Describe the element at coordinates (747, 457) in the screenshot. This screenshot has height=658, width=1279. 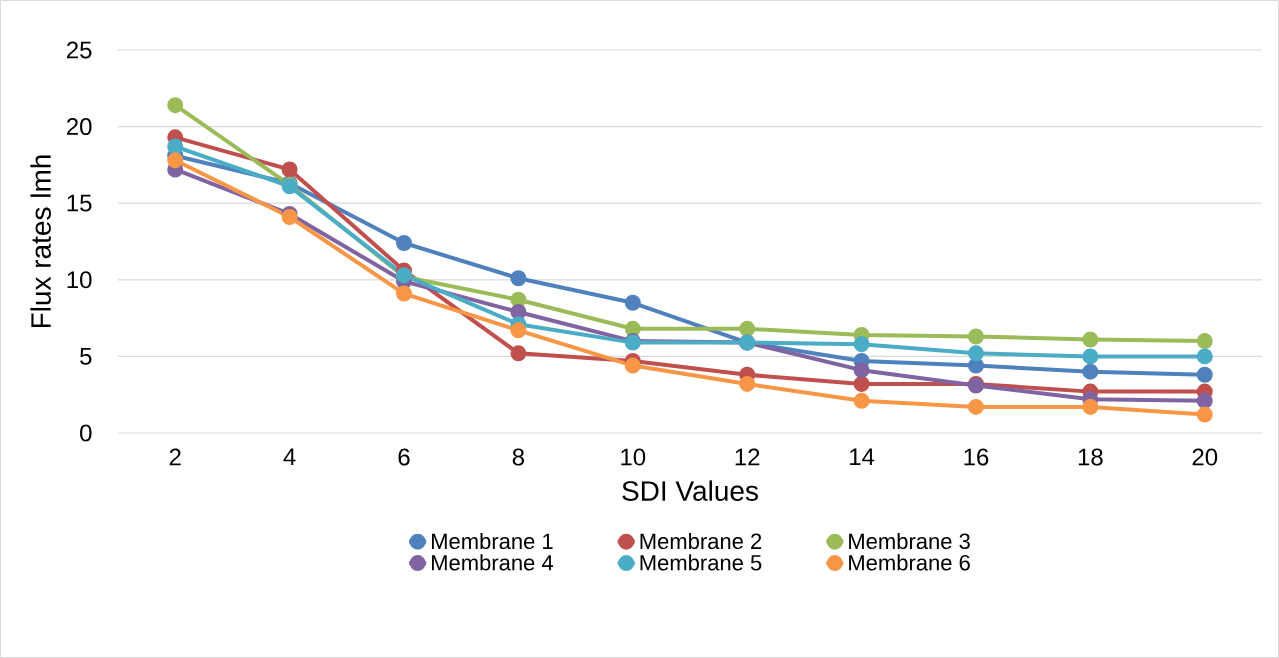
I see `x-tick-label: 12` at that location.